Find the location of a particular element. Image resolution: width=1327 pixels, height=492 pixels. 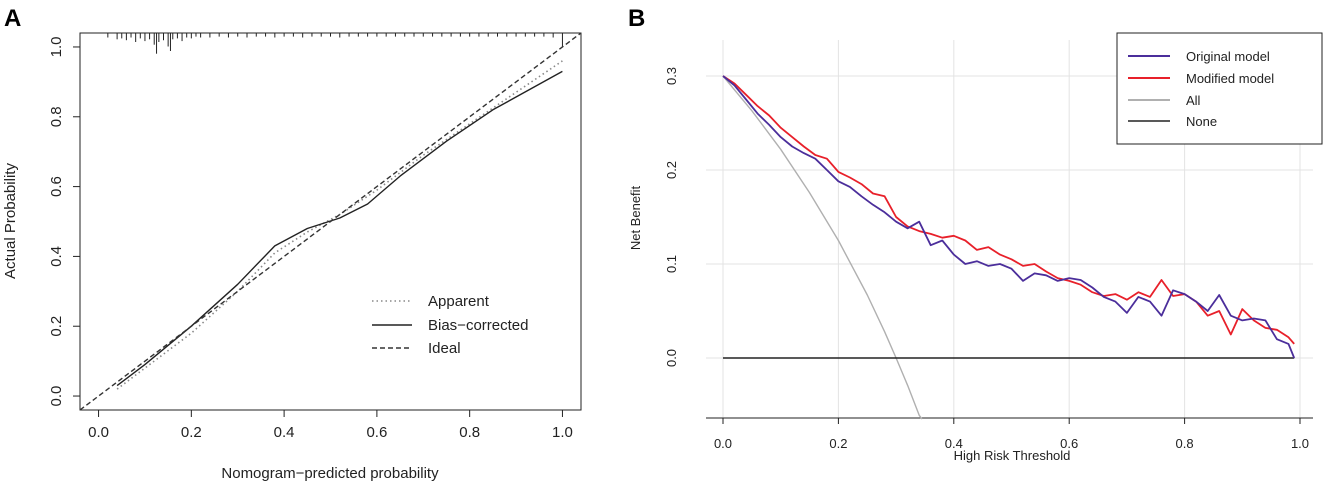

y-tick-label: 0.1 is located at coordinates (671, 264).